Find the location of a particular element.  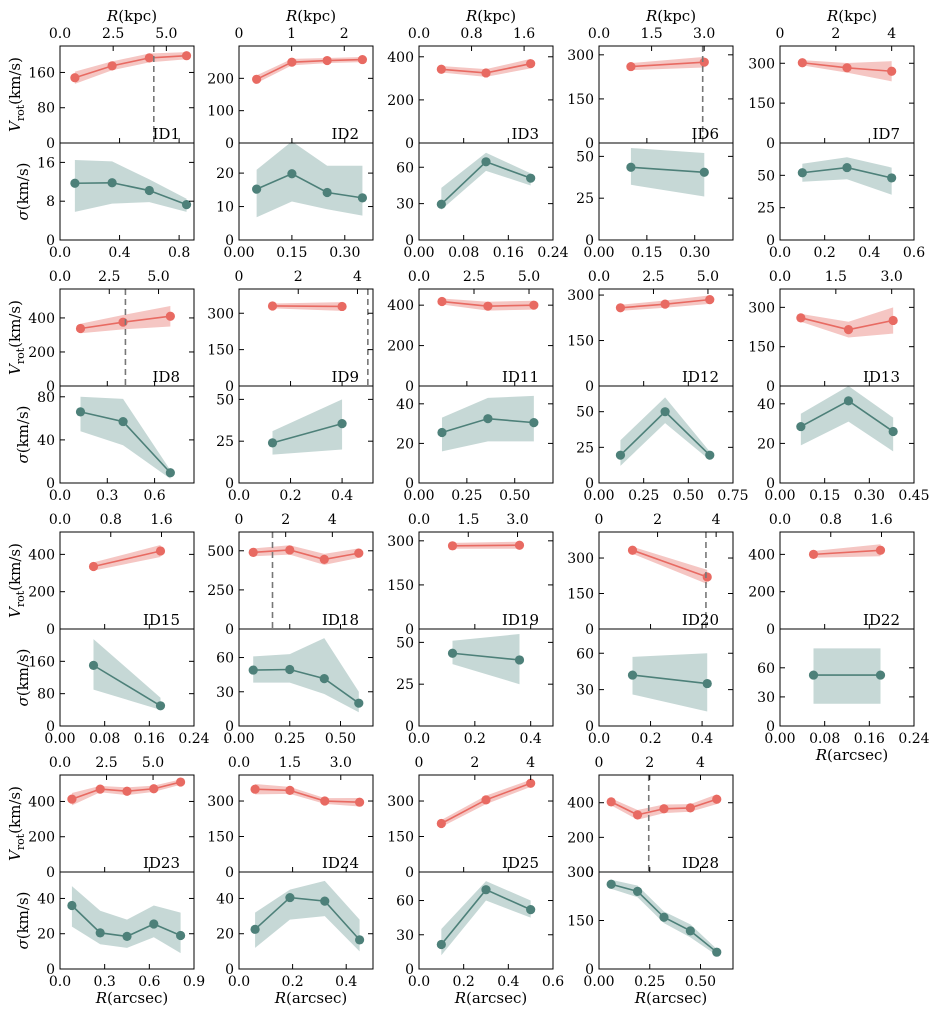

x-tick-label: 0.00 is located at coordinates (238, 253).